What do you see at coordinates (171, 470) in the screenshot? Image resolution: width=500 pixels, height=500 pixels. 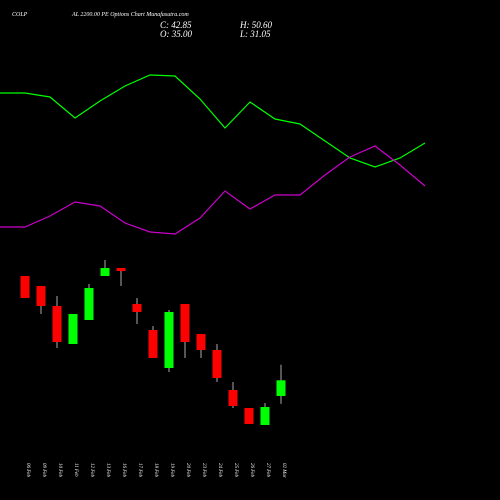 I see `x-tick-label: 19 Feb` at bounding box center [171, 470].